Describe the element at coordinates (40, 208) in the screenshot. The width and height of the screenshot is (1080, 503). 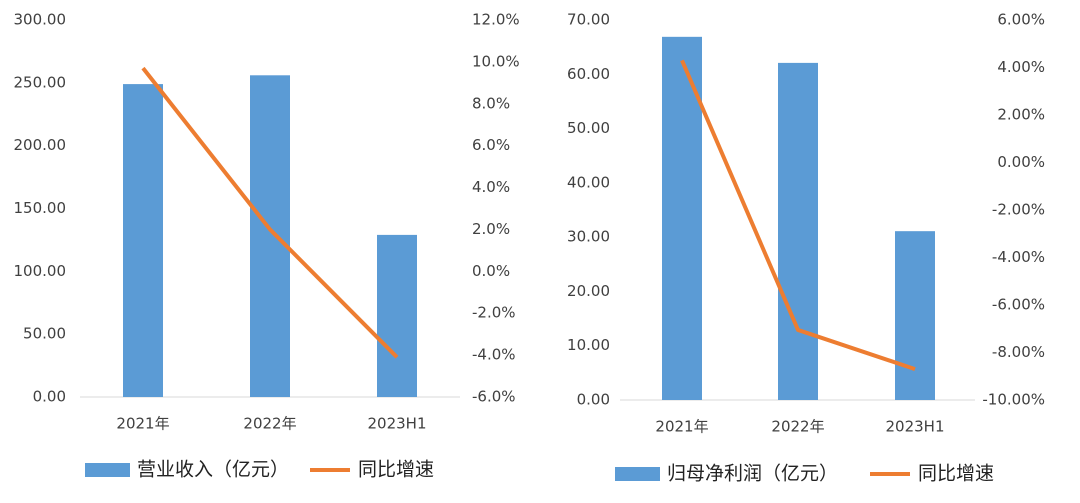
I see `y-tick-label: 150.00` at that location.